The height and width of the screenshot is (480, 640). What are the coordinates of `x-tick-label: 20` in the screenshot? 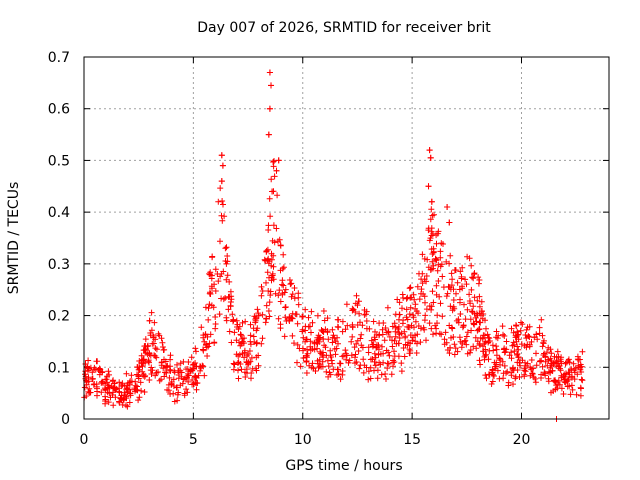 It's located at (522, 440).